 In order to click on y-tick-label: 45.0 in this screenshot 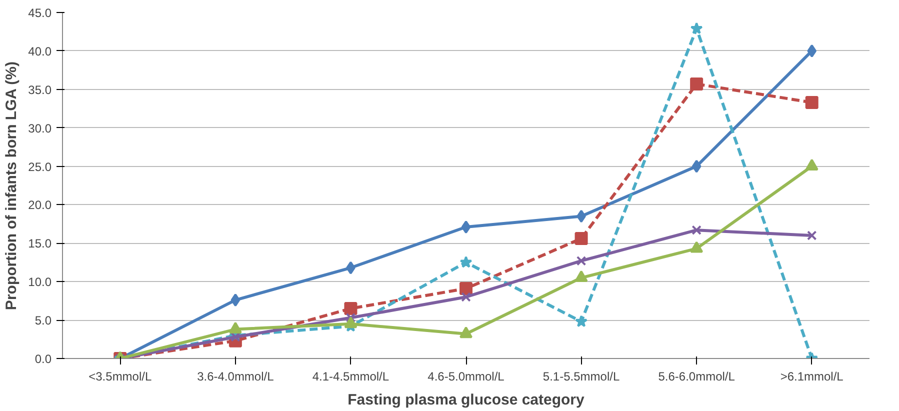, I will do `click(40, 13)`.